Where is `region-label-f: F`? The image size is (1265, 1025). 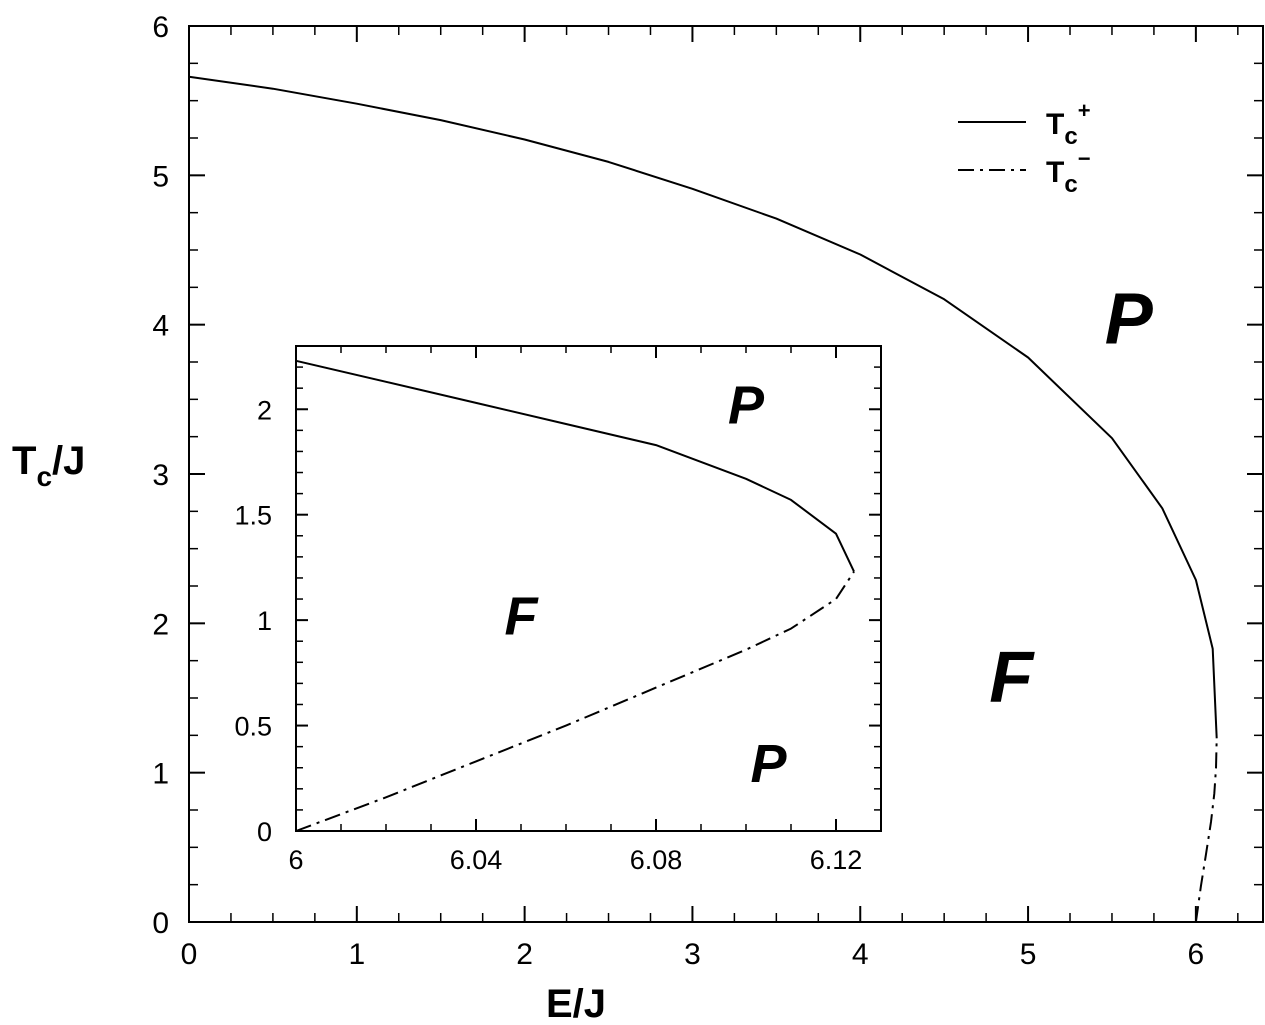
region-label-f: F is located at coordinates (1012, 678).